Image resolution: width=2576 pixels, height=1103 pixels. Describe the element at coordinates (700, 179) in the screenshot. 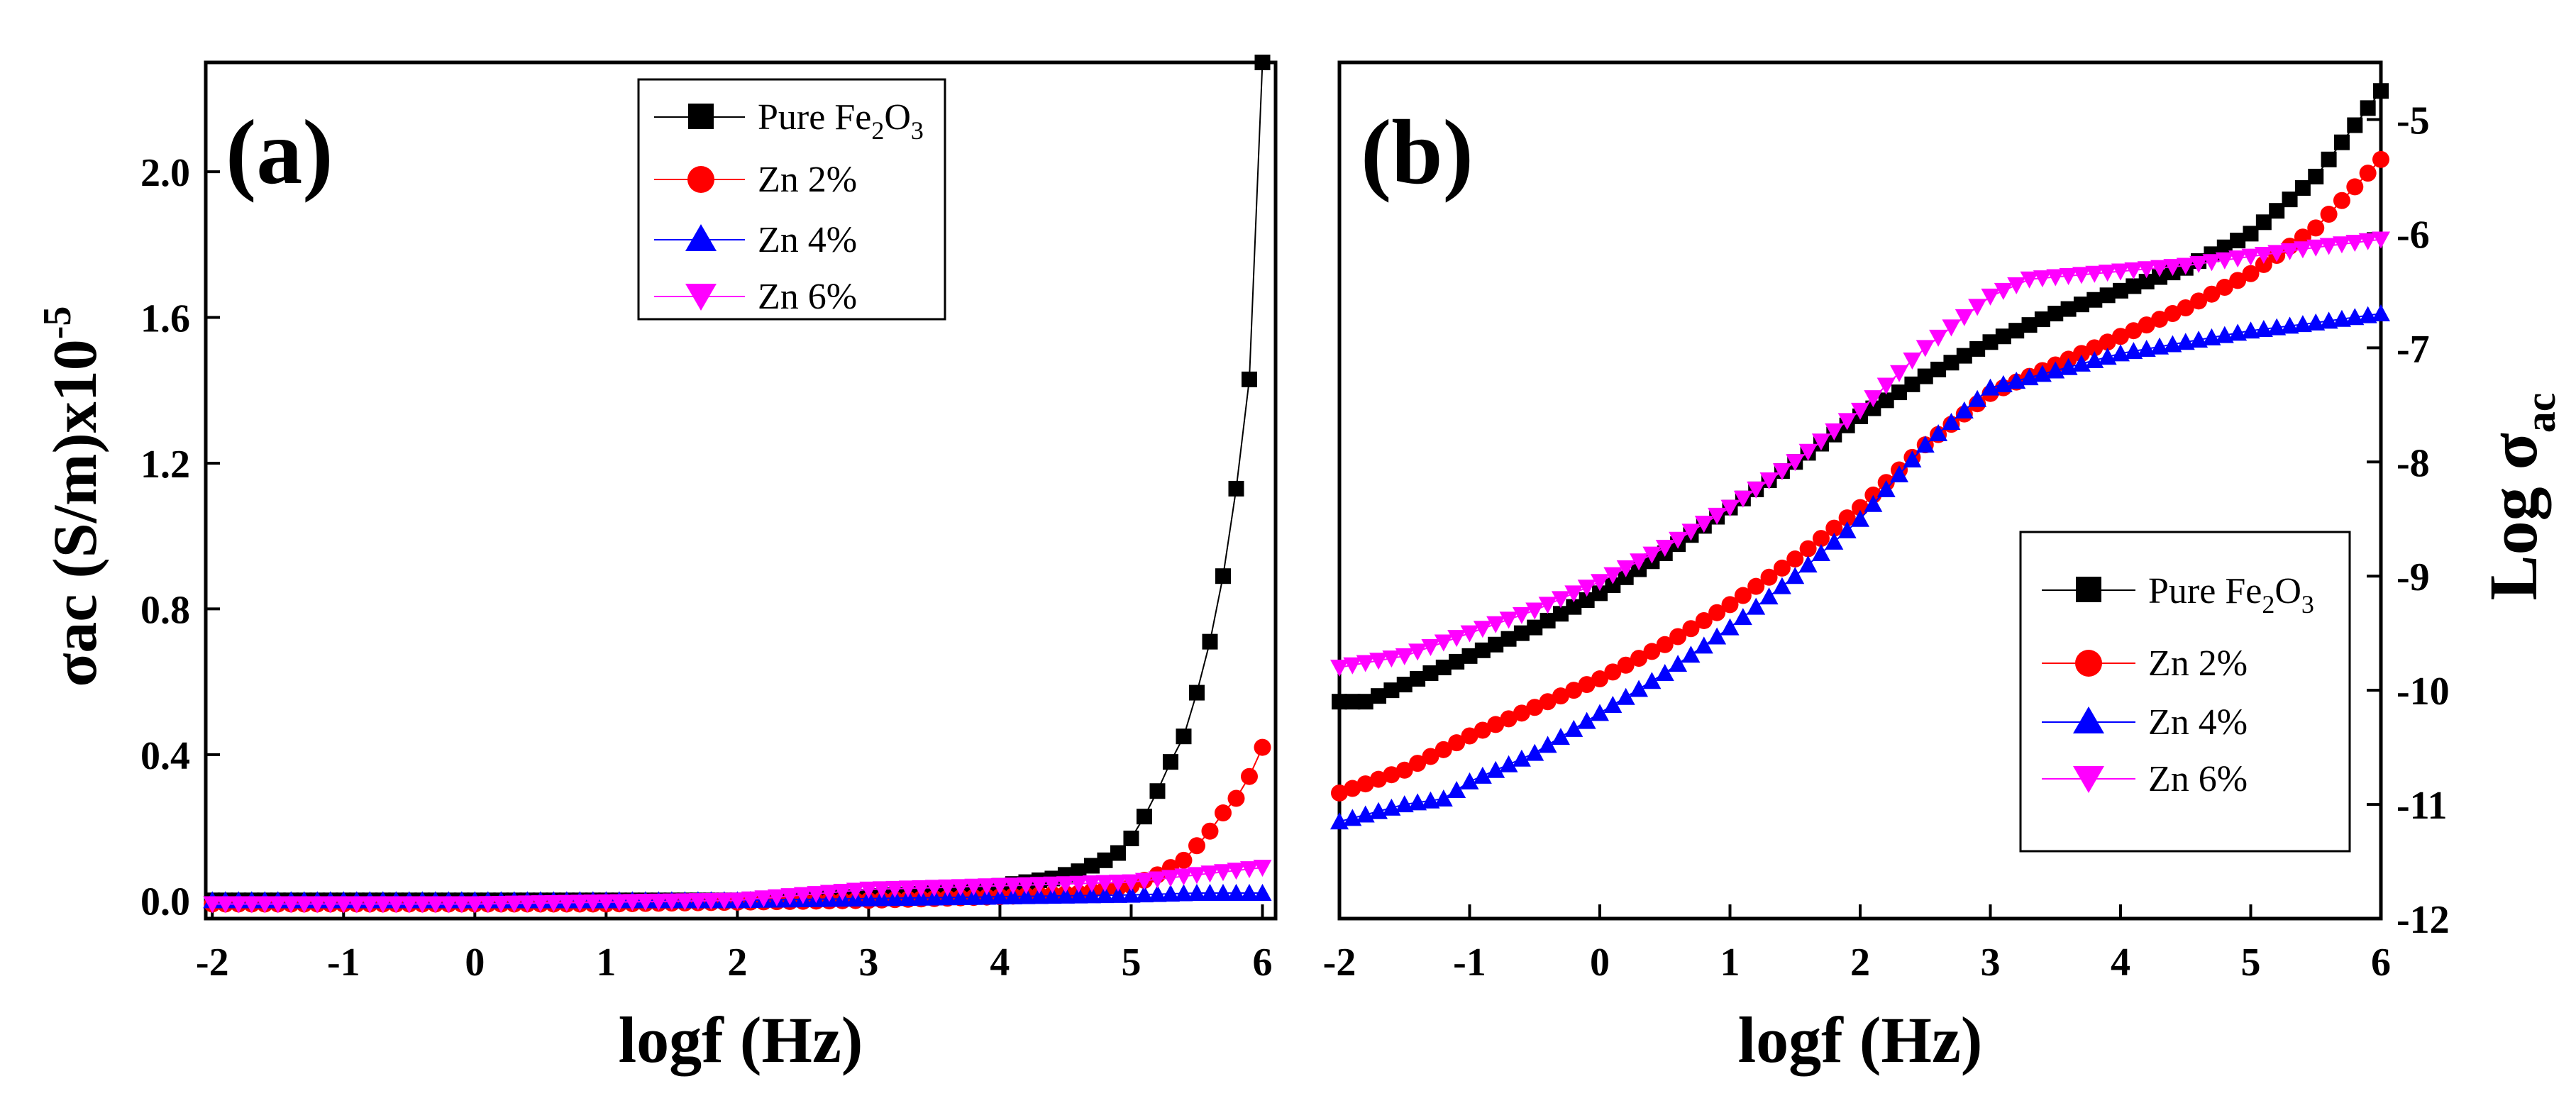

I see `legend-a-zn2-marker` at that location.